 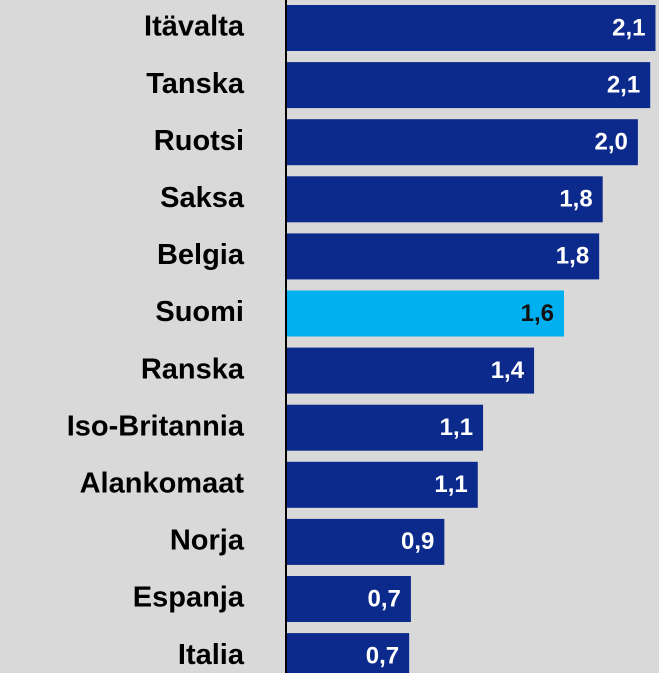 What do you see at coordinates (162, 483) in the screenshot?
I see `category-label: Alankomaat` at bounding box center [162, 483].